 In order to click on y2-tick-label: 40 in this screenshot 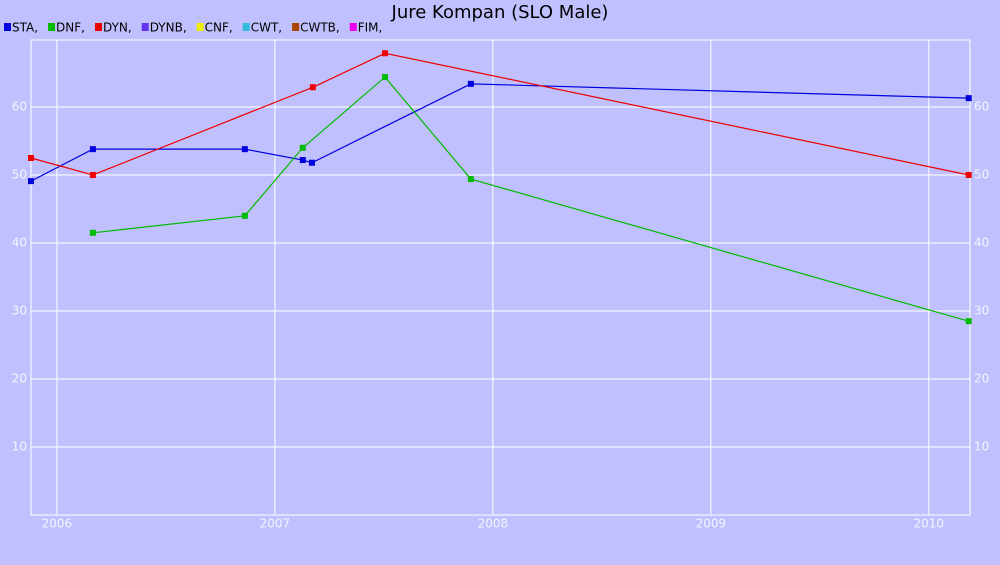, I will do `click(981, 242)`.